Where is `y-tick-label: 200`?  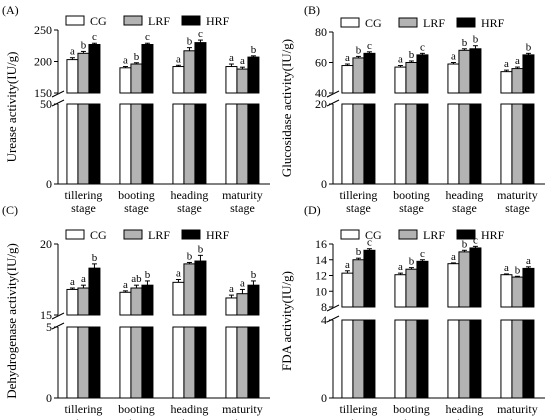 y-tick-label: 200 is located at coordinates (43, 62).